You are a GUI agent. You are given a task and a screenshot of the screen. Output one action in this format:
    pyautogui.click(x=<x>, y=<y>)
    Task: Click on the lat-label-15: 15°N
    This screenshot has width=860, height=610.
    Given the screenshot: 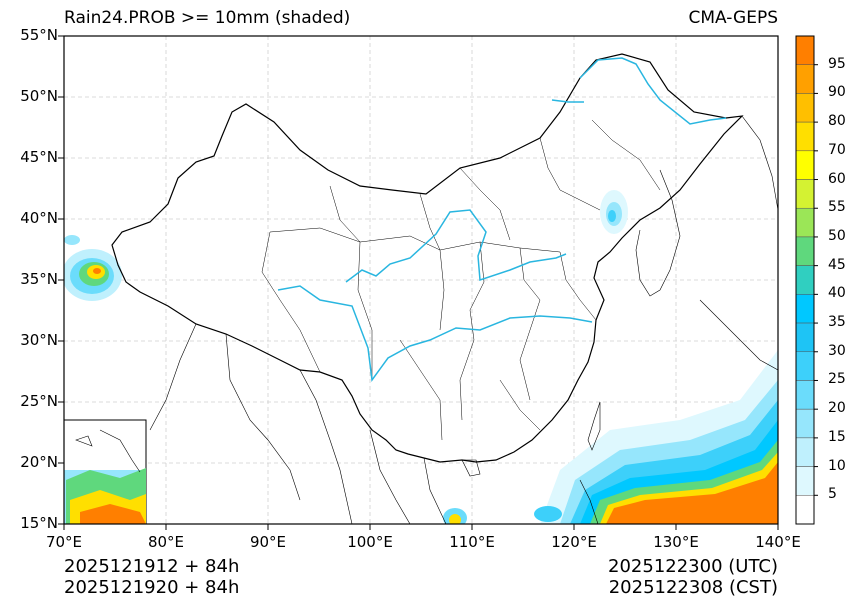 What is the action you would take?
    pyautogui.click(x=39, y=523)
    